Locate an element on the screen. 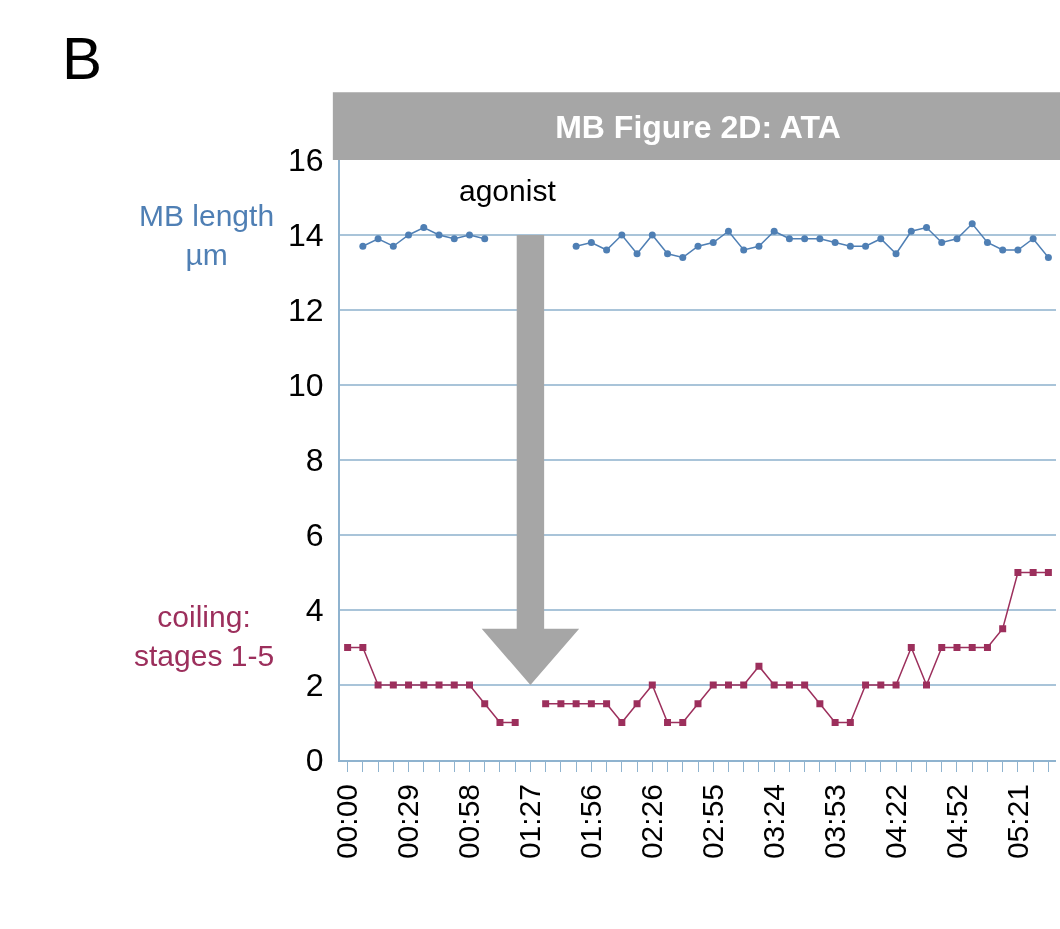  x-tick-label: 04:22 is located at coordinates (895, 822).